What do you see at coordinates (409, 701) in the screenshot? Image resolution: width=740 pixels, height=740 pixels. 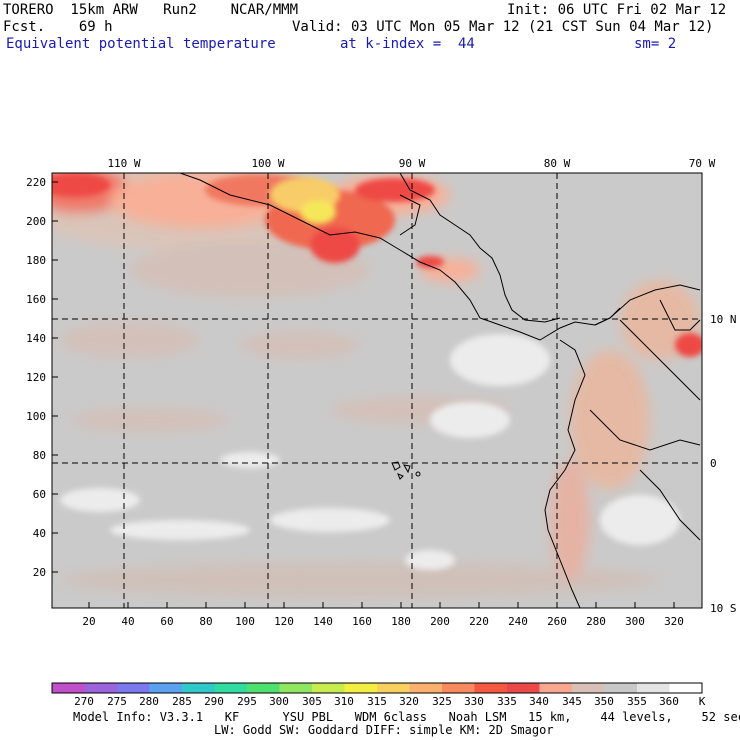 I see `colorbar-label: 320` at bounding box center [409, 701].